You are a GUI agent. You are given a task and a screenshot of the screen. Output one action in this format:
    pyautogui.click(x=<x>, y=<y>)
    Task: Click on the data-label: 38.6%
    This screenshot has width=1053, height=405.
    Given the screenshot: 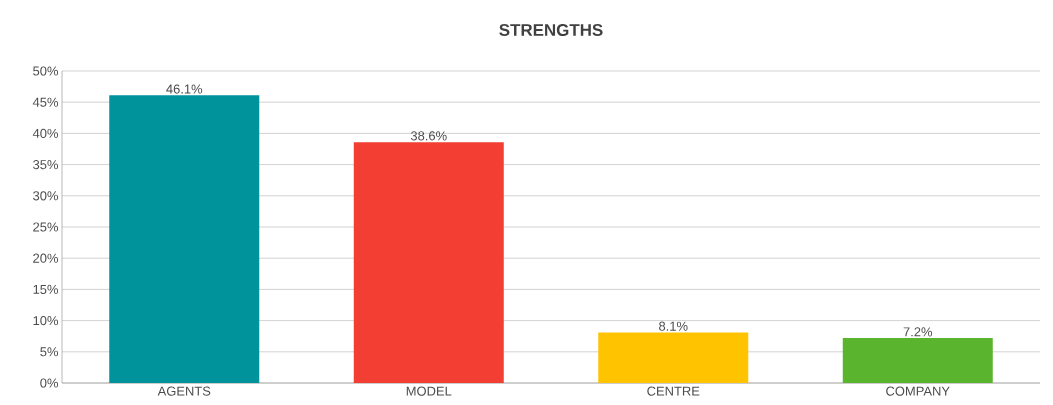 What is the action you would take?
    pyautogui.click(x=428, y=136)
    